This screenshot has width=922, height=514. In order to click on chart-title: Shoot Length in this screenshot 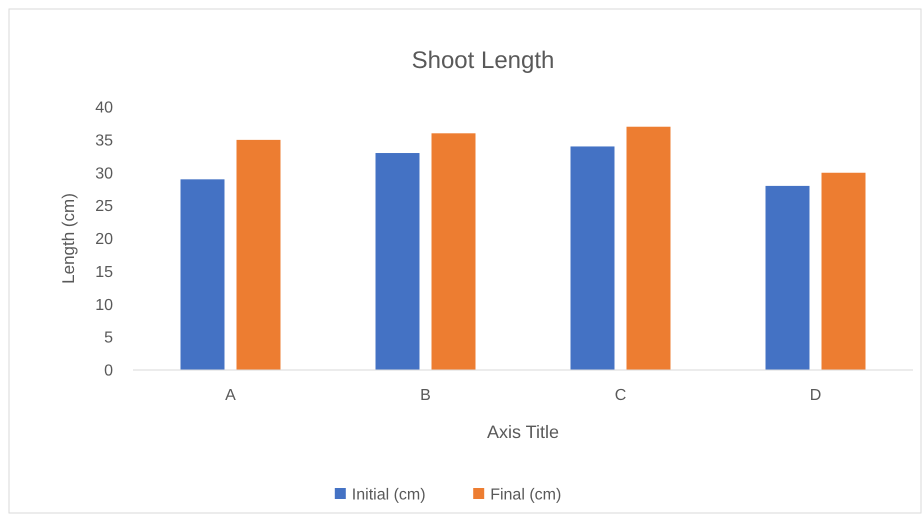, I will do `click(483, 60)`.